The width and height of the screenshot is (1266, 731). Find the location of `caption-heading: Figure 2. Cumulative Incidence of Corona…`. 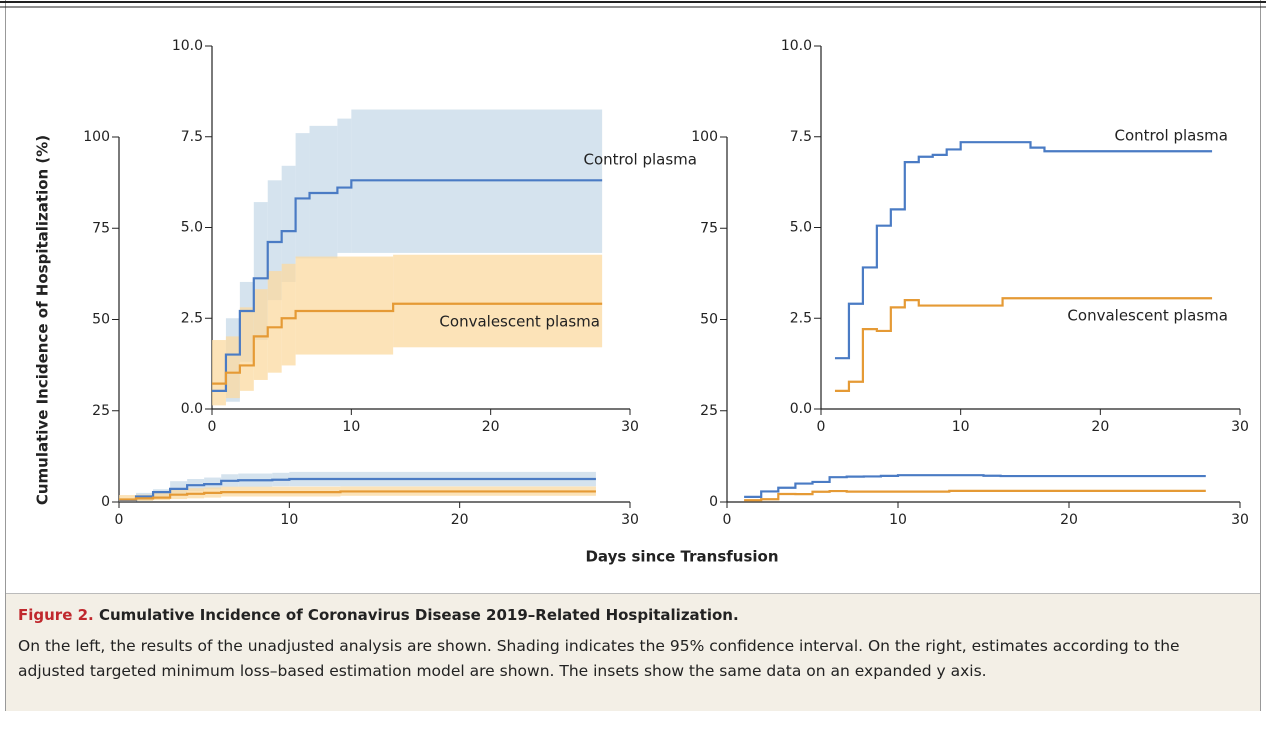

caption-heading: Figure 2. Cumulative Incidence of Corona… is located at coordinates (639, 615).